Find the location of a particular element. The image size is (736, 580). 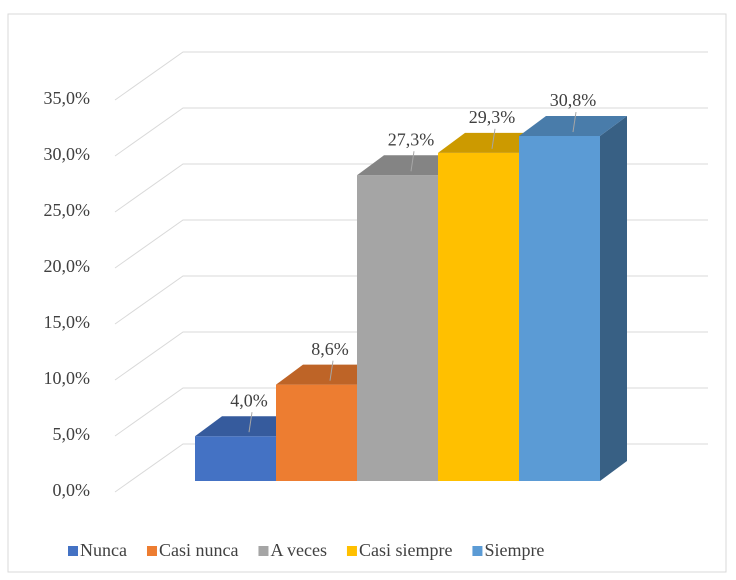

legend-label: Siempre is located at coordinates (514, 550).